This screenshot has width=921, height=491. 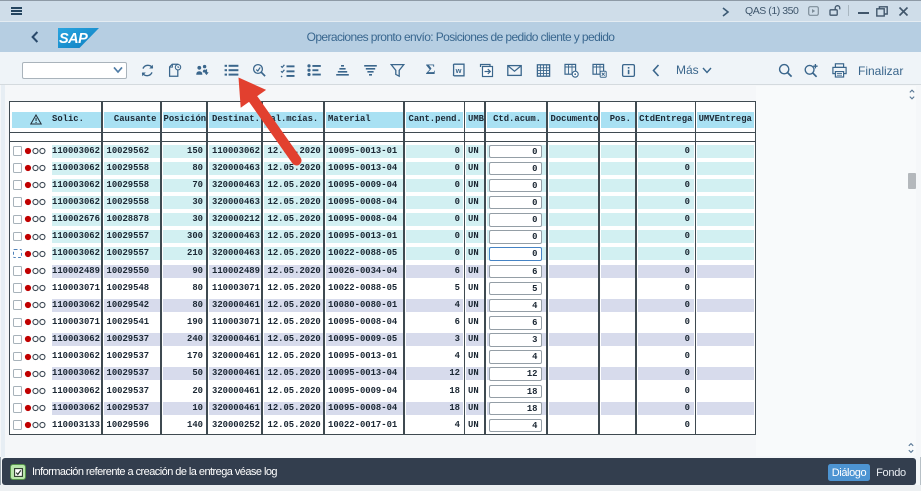 I want to click on svg-text: w, so click(x=457, y=70).